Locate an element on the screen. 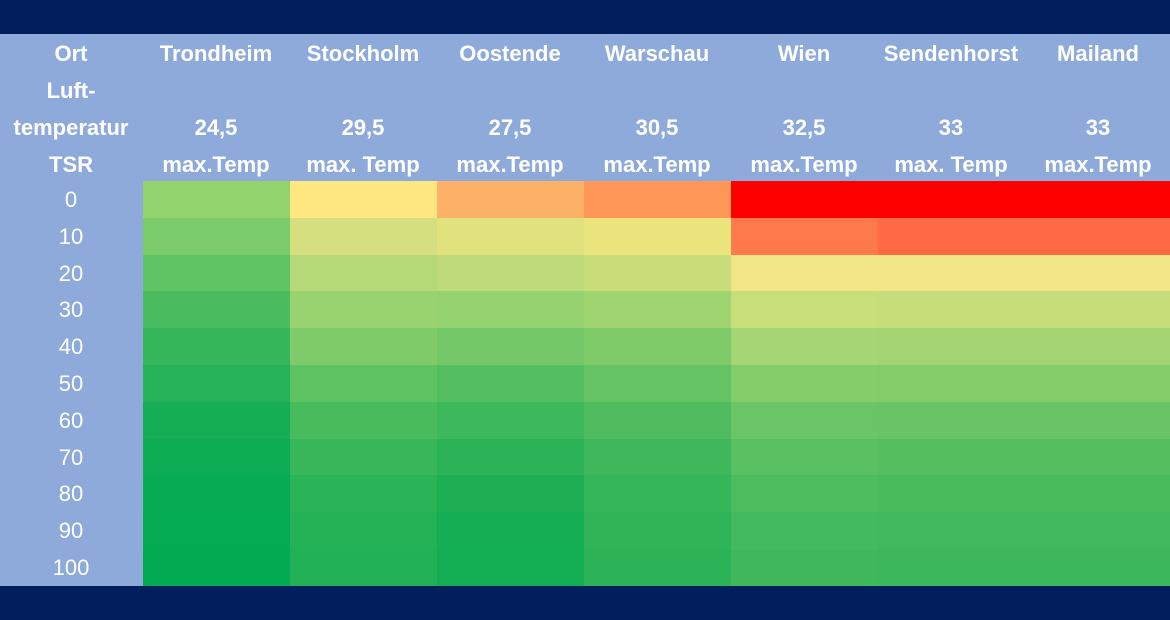 Image resolution: width=1170 pixels, height=620 pixels. location-label: Oostende is located at coordinates (510, 53).